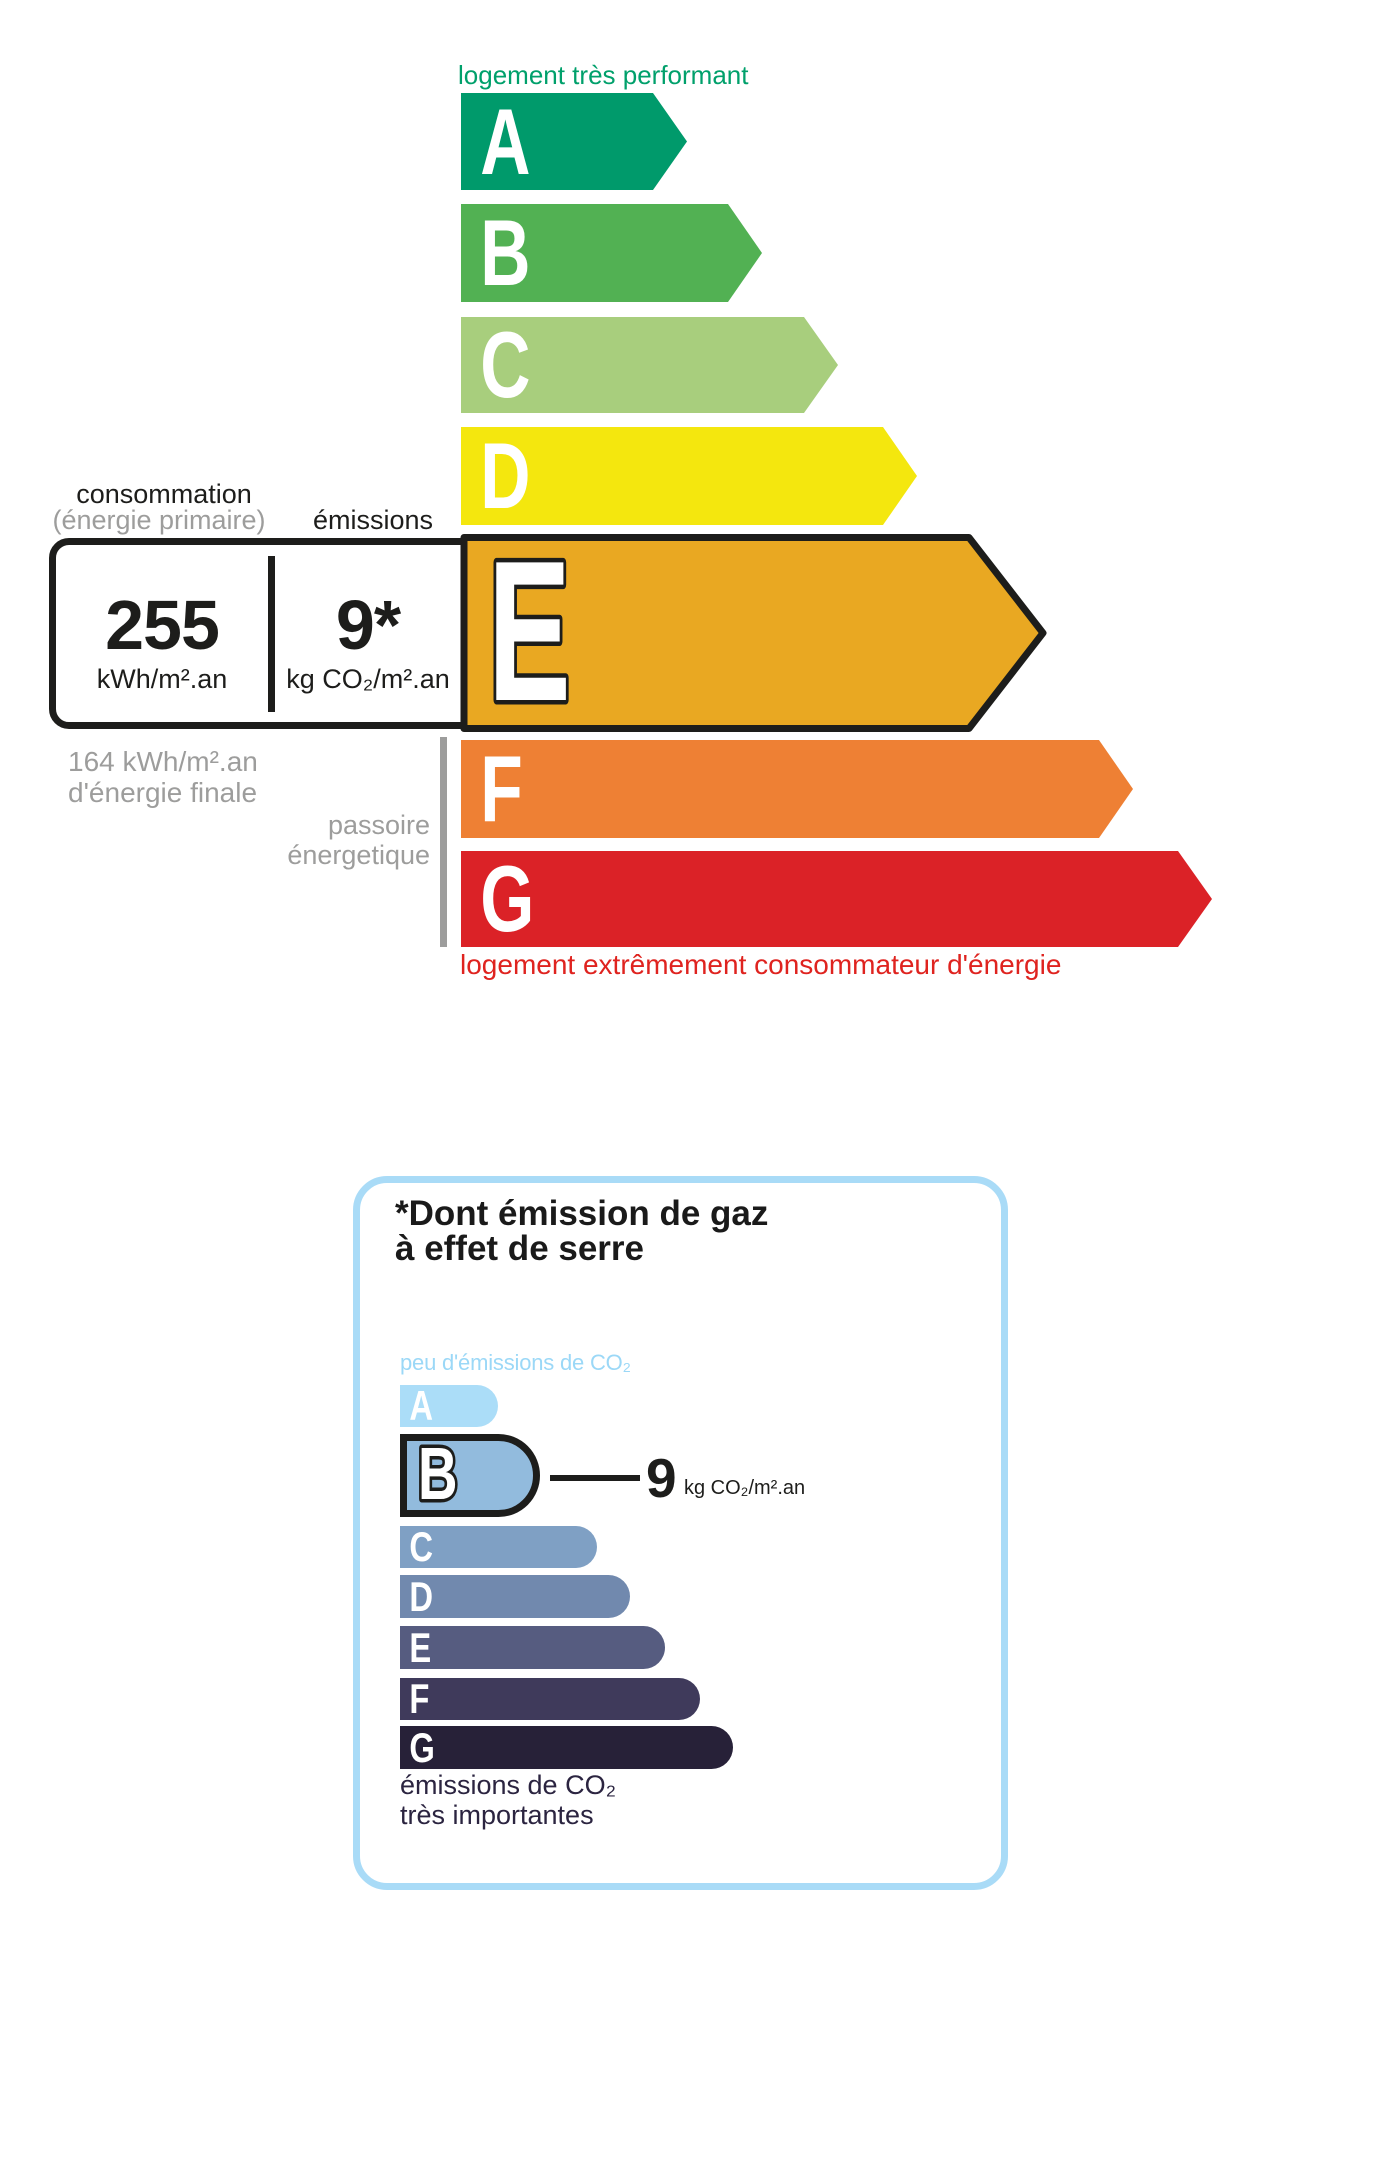 This screenshot has width=1380, height=2158. What do you see at coordinates (550, 1699) in the screenshot?
I see `co2-class-bar-f: F` at bounding box center [550, 1699].